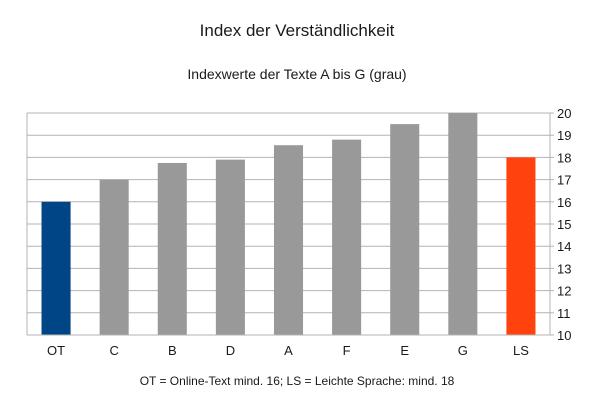 This screenshot has width=594, height=410. I want to click on chart-subtitle: Indexwerte der Texte A bis G (grau), so click(296, 74).